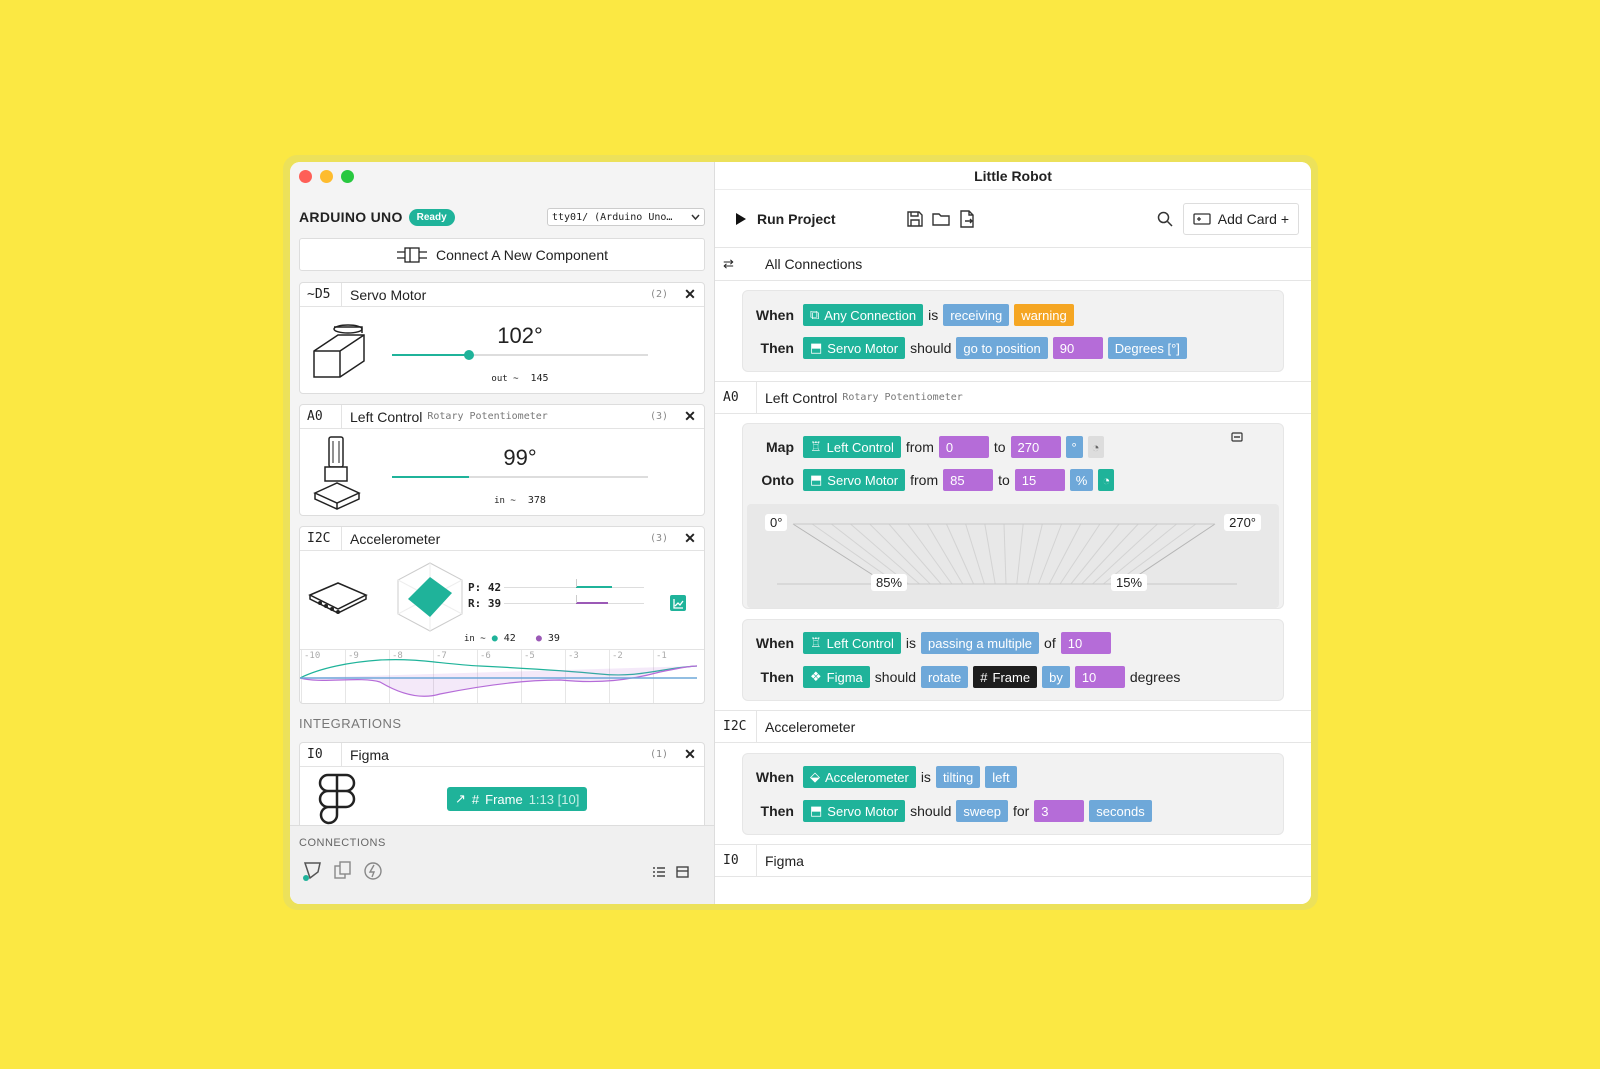 This screenshot has width=1600, height=1069. I want to click on integration-card-figma: I0 Figma (1) ✕ ↗ # Frame 1:13 [10], so click(502, 787).